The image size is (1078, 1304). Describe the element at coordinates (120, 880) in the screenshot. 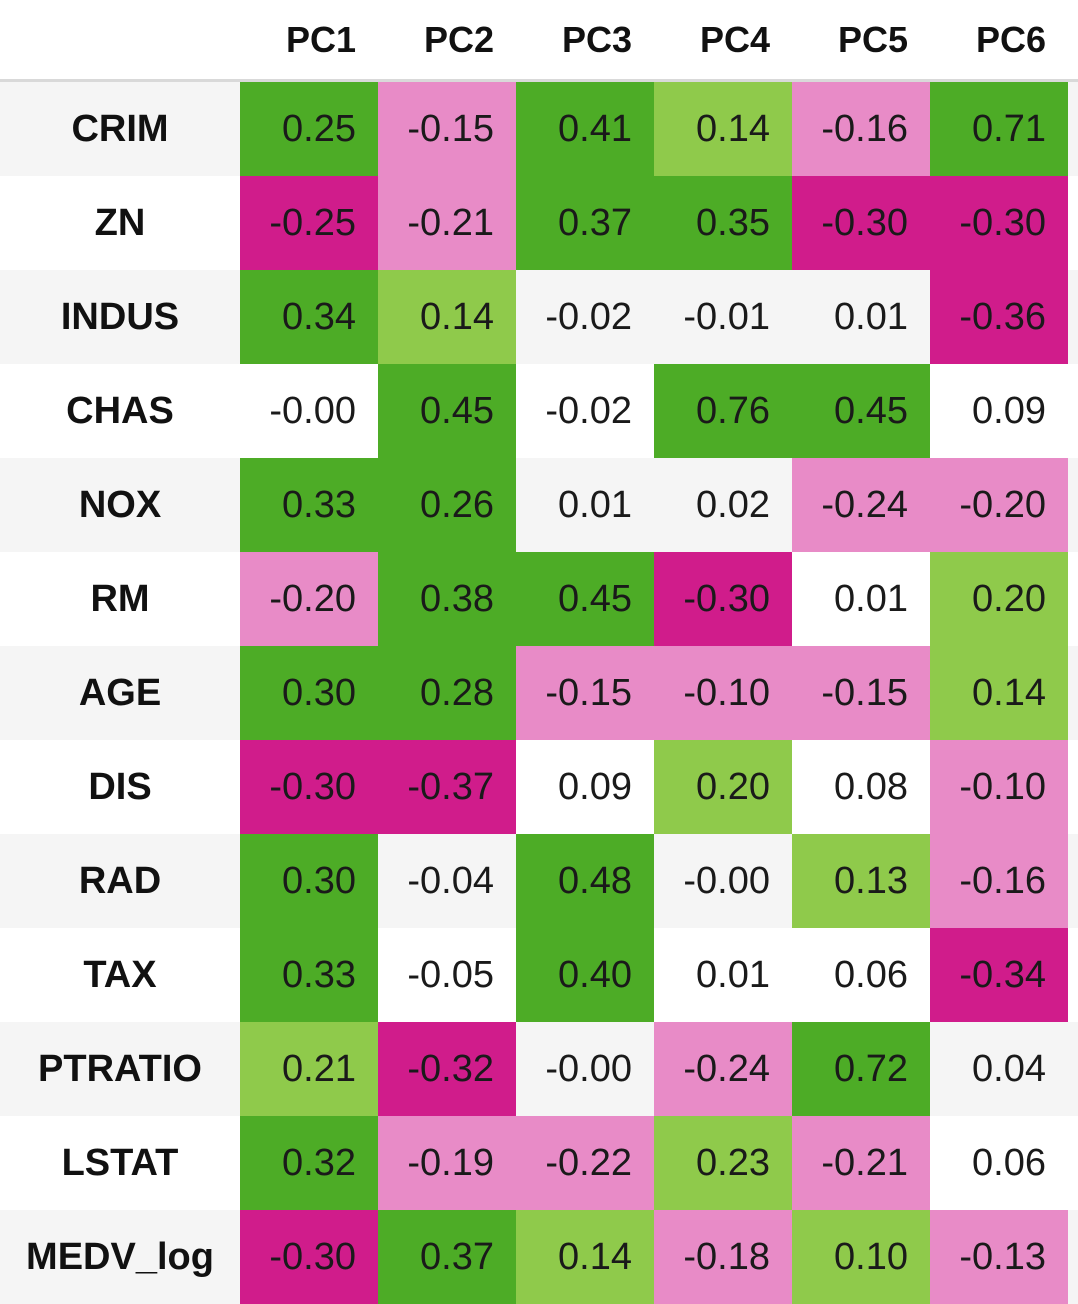

I see `row-label: RAD` at that location.